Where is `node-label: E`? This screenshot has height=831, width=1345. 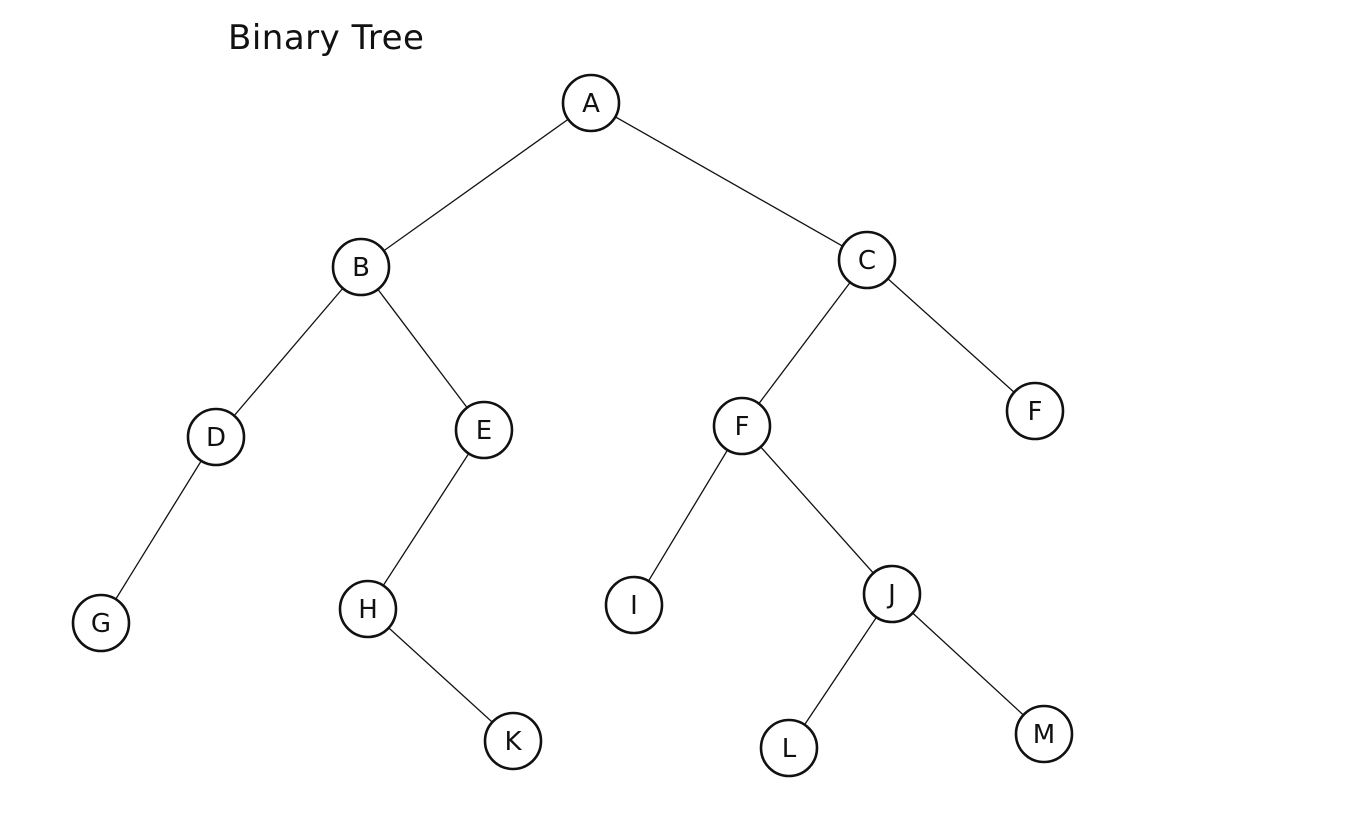
node-label: E is located at coordinates (484, 431).